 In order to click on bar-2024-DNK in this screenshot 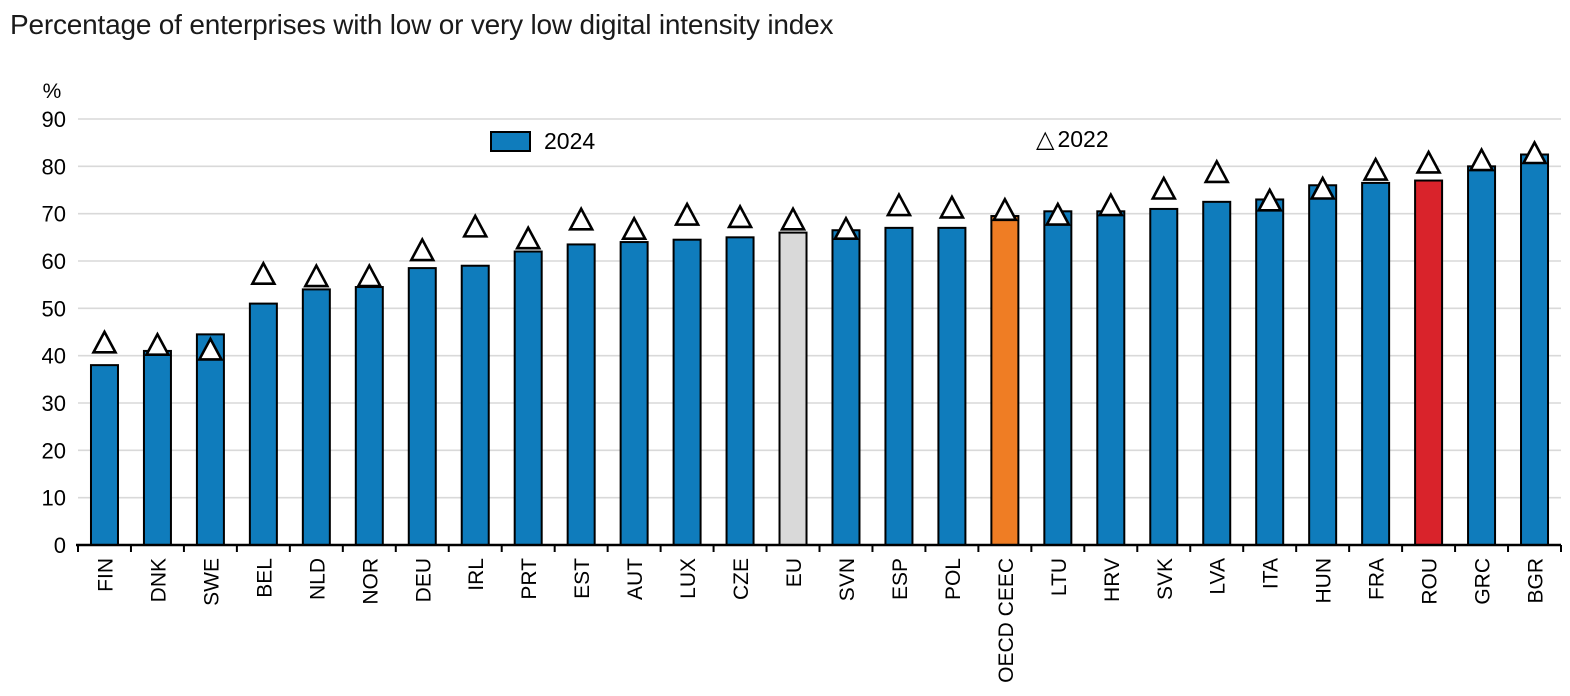, I will do `click(157, 447)`.